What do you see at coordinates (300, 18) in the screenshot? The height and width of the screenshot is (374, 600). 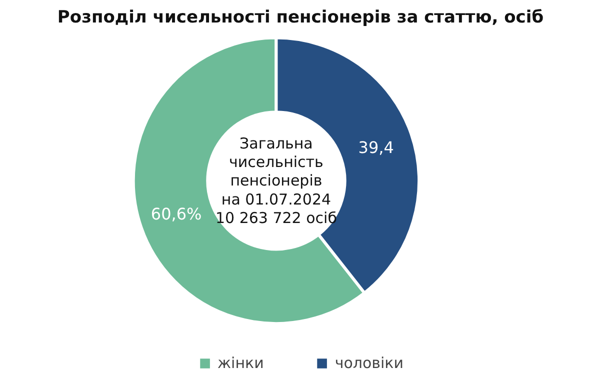 I see `chart-title: Розподіл чисельності пенсіонерів за статтю, осіб` at bounding box center [300, 18].